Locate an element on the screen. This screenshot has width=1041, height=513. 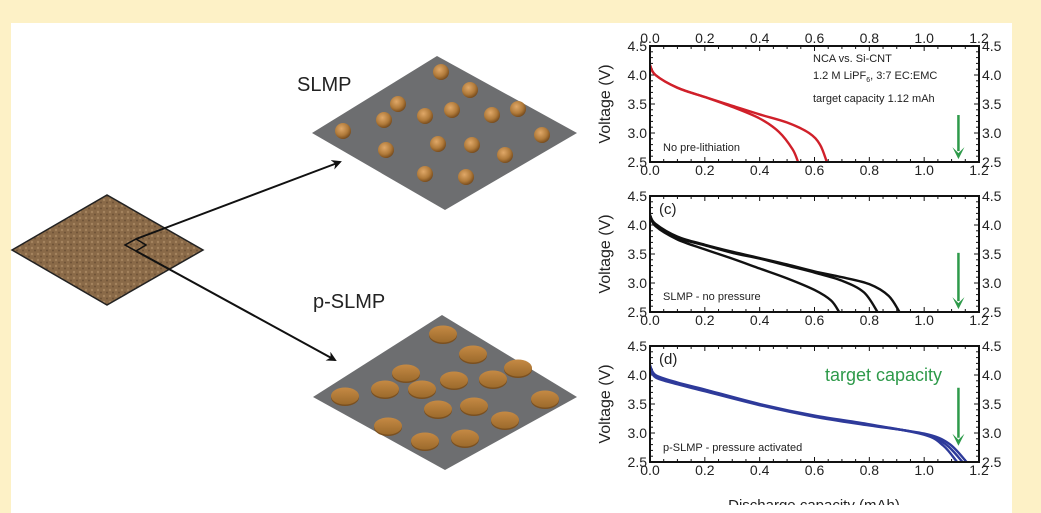
top-annotation-2: NCA vs. Si-CNT is located at coordinates (852, 59).